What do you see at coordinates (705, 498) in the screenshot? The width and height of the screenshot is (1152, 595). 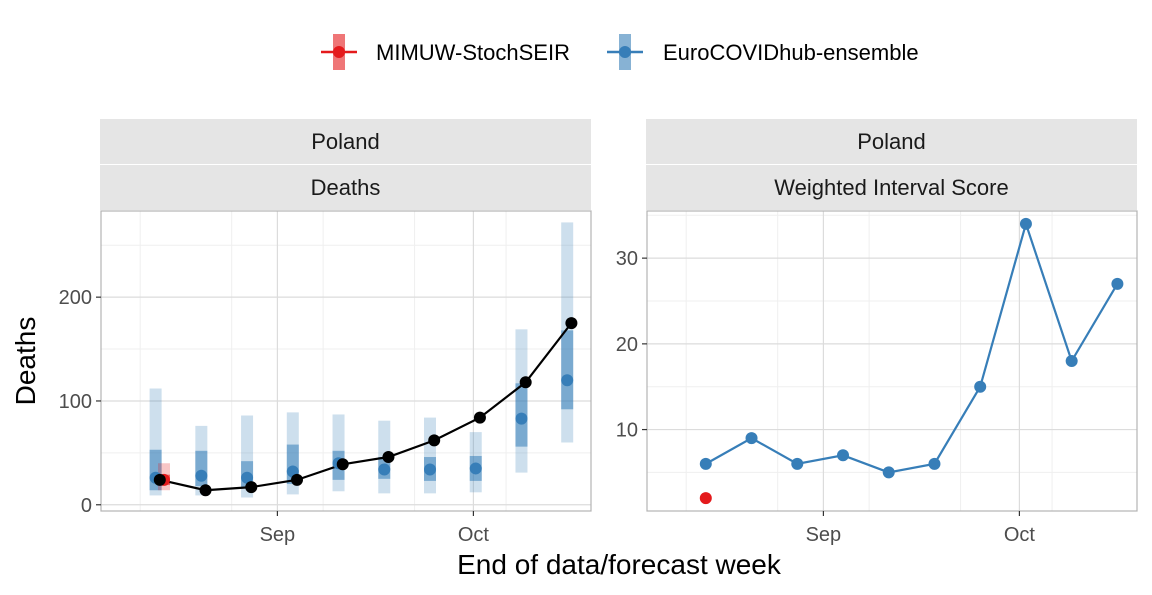 I see `mimuw-stochseir-score-point` at bounding box center [705, 498].